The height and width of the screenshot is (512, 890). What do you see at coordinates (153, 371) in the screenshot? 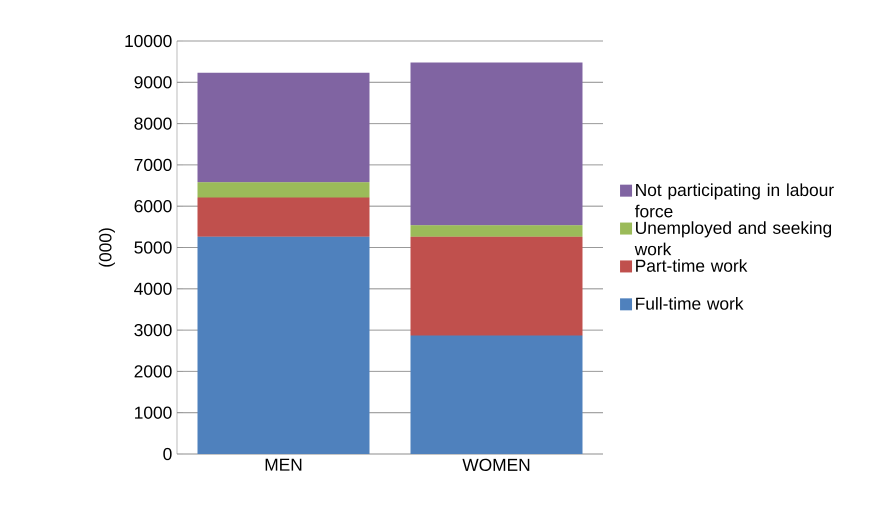
I see `y-tick-label: 2000` at bounding box center [153, 371].